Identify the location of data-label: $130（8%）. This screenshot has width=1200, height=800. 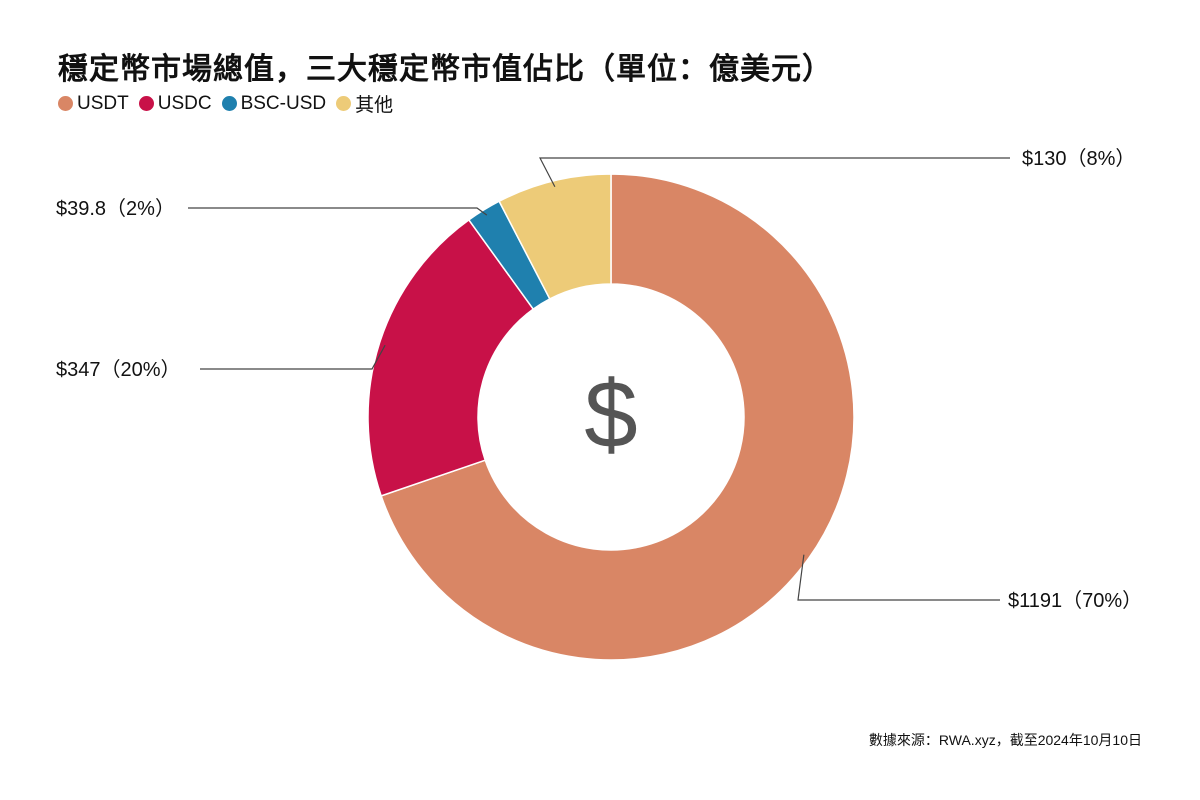
(1078, 158).